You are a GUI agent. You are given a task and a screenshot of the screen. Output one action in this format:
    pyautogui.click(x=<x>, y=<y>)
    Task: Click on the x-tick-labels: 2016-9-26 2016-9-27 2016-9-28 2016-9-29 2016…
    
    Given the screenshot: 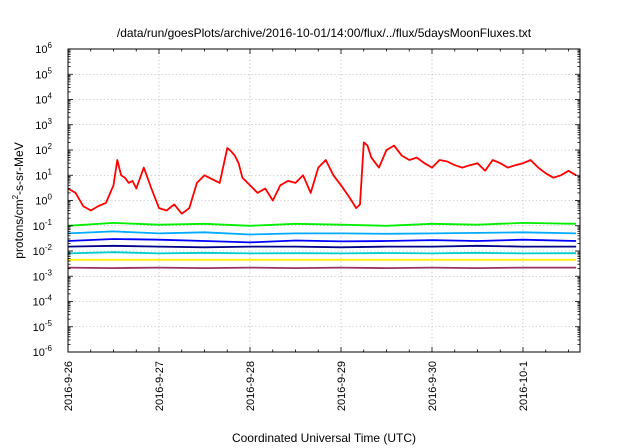 What is the action you would take?
    pyautogui.click(x=296, y=386)
    